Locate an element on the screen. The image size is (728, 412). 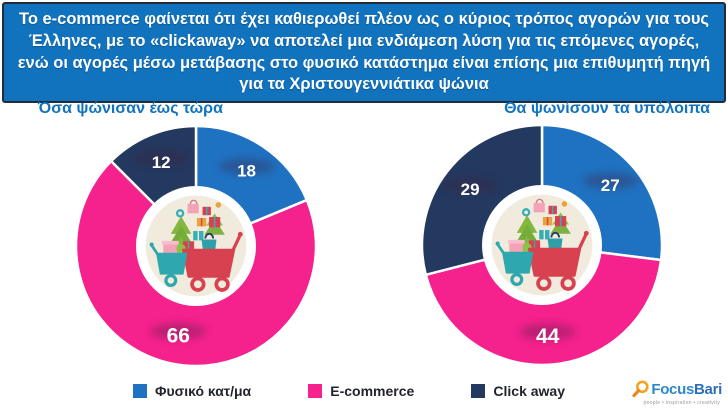
legend-item-clickaway: Click away is located at coordinates (518, 391).